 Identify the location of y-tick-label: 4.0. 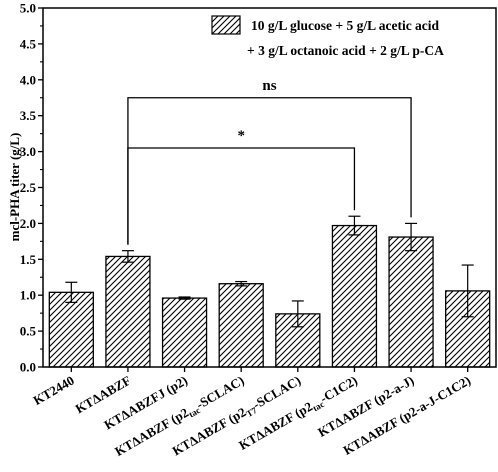
(28, 79).